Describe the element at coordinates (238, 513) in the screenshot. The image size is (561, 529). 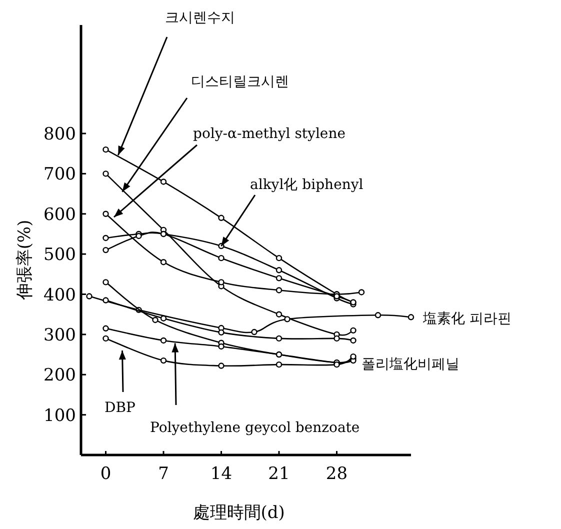
I see `x-axis-title: 處理時間(d)` at that location.